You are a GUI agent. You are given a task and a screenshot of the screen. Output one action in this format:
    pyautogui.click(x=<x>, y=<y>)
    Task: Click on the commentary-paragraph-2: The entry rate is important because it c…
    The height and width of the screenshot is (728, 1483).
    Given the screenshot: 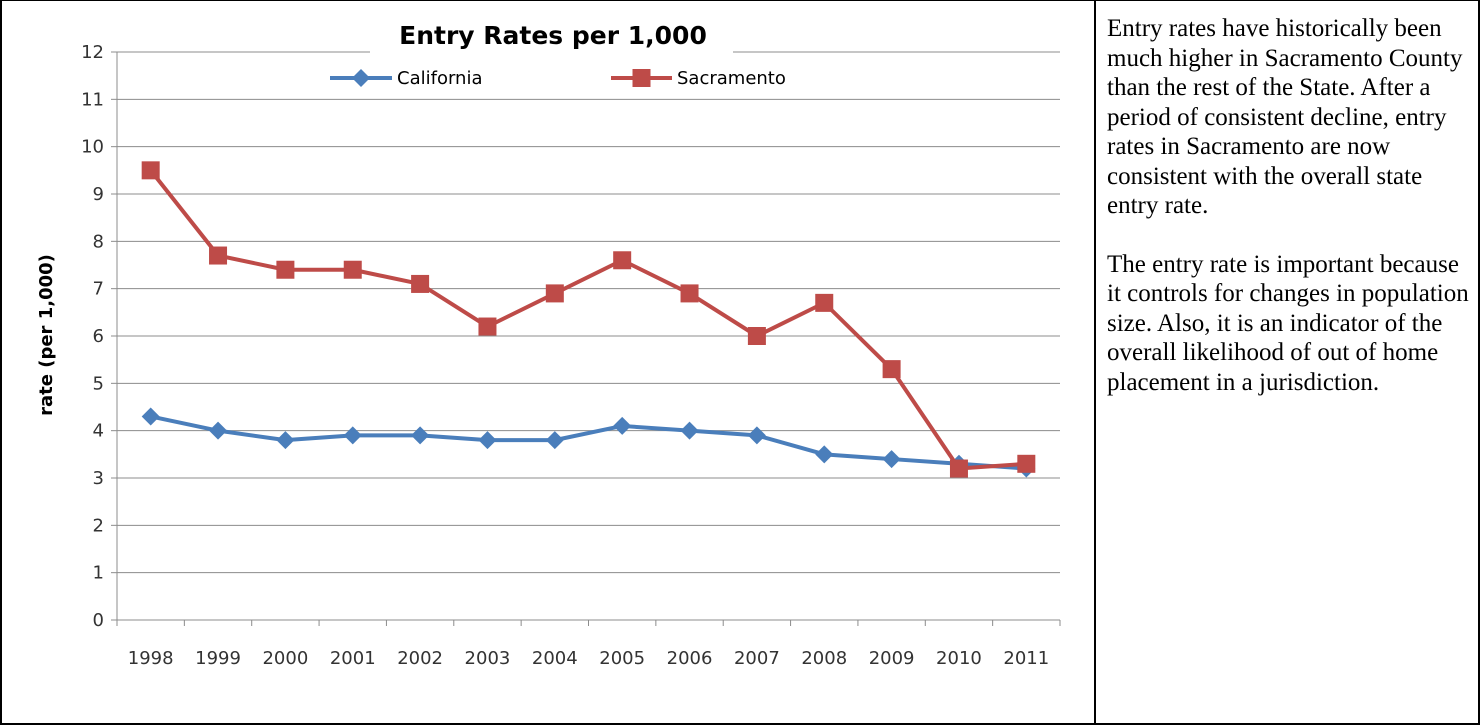 What is the action you would take?
    pyautogui.click(x=1288, y=323)
    